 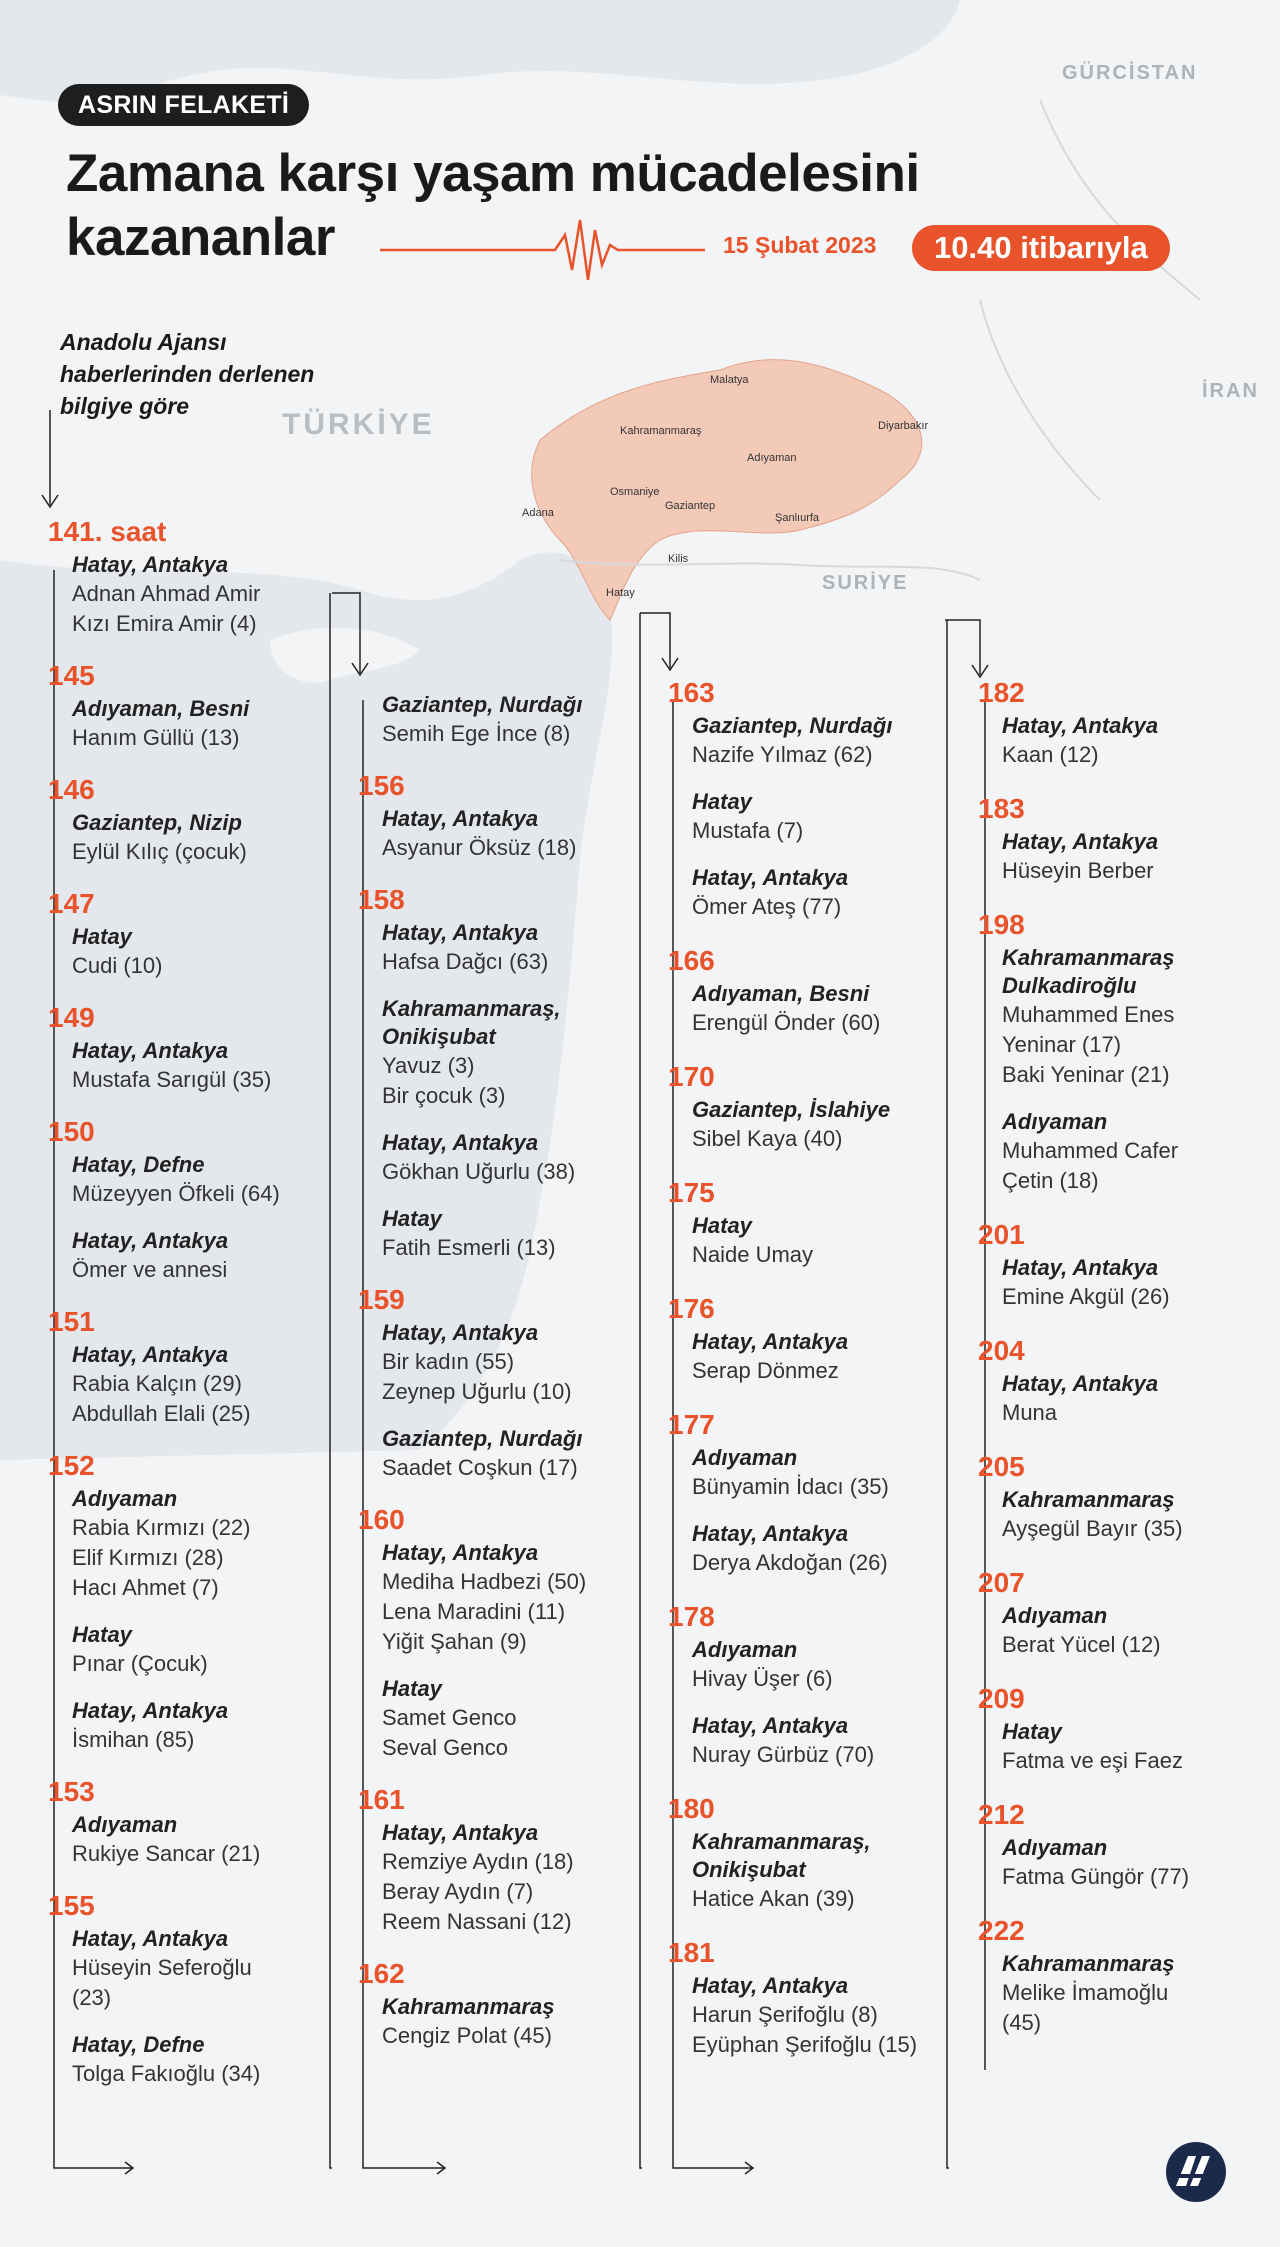 What do you see at coordinates (138, 1164) in the screenshot?
I see `location-label: Hatay, Defne` at bounding box center [138, 1164].